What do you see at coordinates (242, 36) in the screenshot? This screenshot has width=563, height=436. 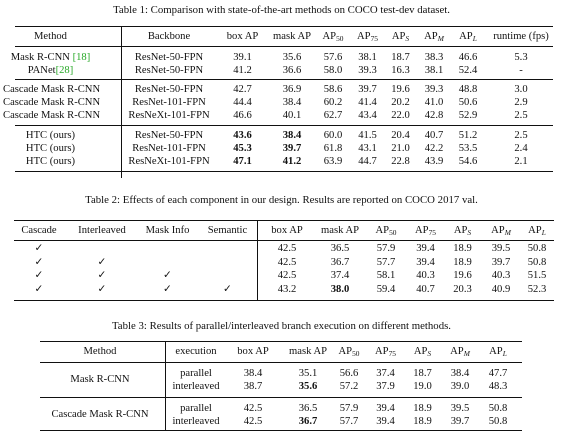 I see `table1-header-text: box AP` at bounding box center [242, 36].